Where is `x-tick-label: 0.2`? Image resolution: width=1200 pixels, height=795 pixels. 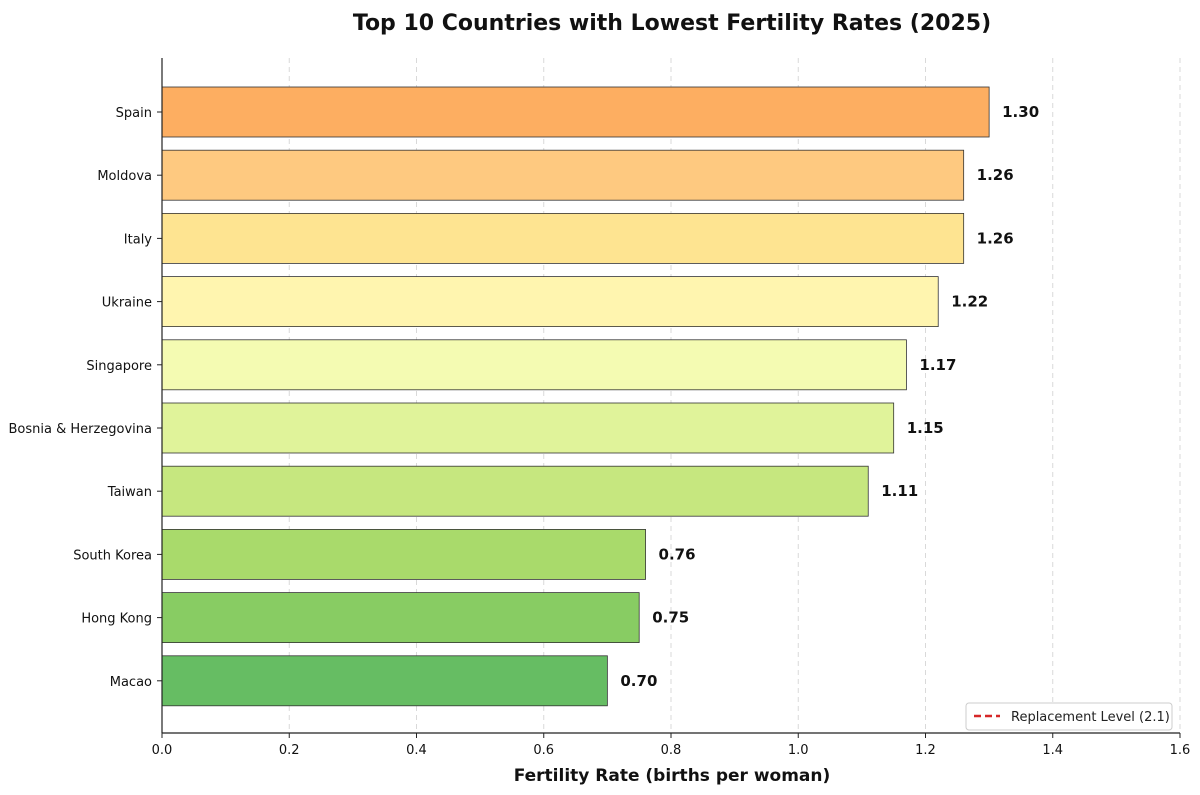
x-tick-label: 0.2 is located at coordinates (289, 750).